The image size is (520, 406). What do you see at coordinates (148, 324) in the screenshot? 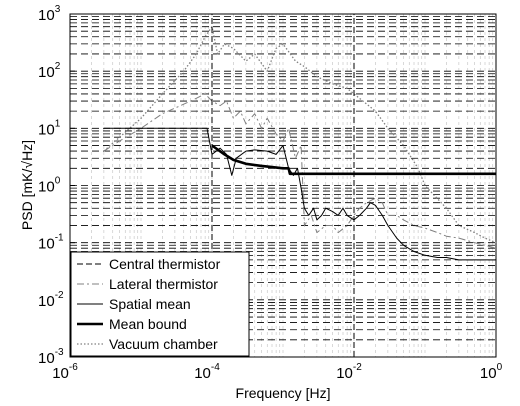
I see `legend-label: Mean bound` at bounding box center [148, 324].